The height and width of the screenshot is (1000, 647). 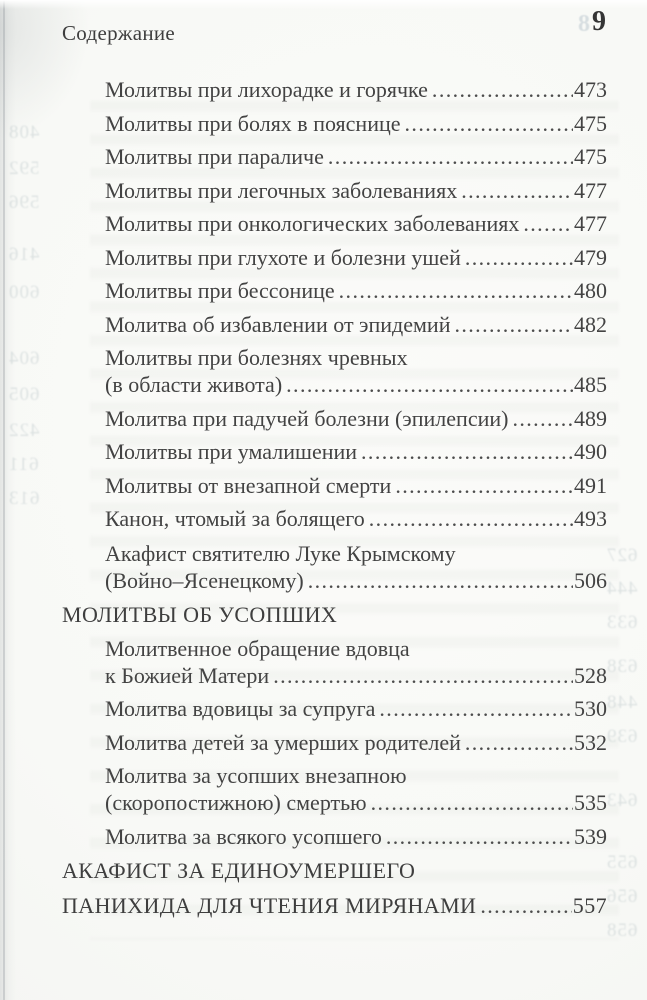 What do you see at coordinates (323, 4) in the screenshot?
I see `page-top-highlight` at bounding box center [323, 4].